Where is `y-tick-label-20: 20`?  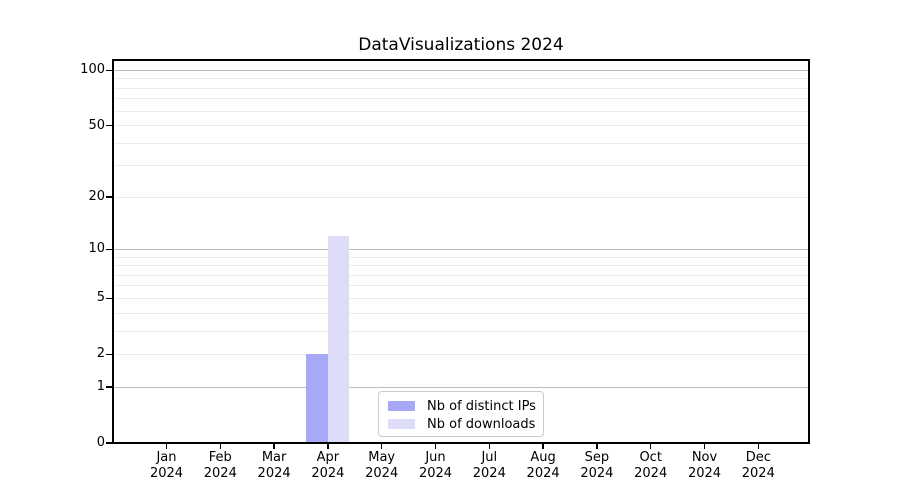
y-tick-label-20: 20 is located at coordinates (96, 197).